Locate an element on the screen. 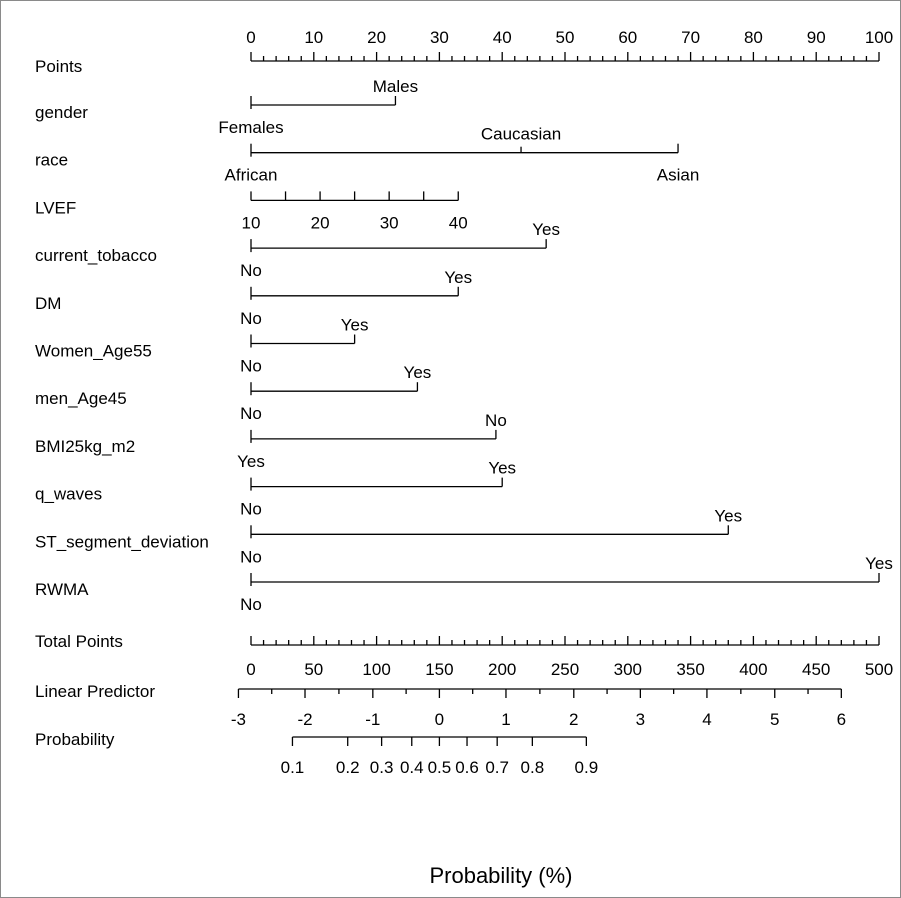 The width and height of the screenshot is (901, 898). linear-predictor-tick-label: 5 is located at coordinates (774, 719).